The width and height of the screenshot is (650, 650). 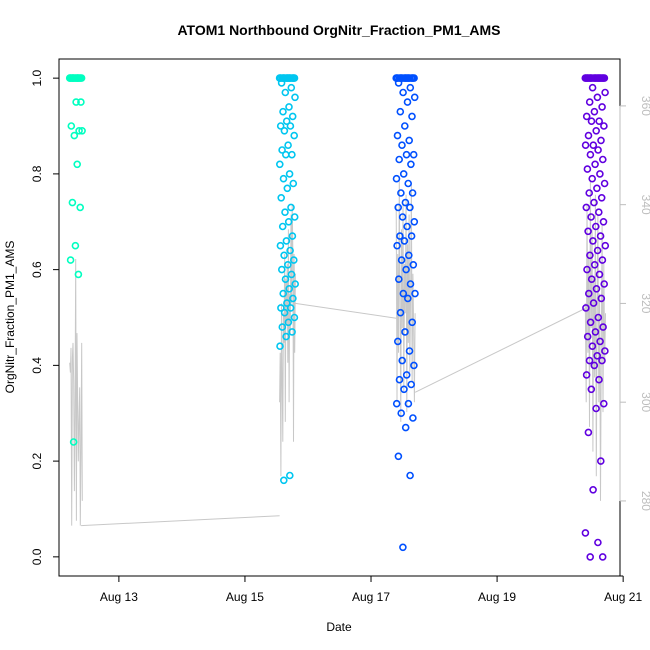 I want to click on y-tick-label: 0.2, so click(x=37, y=460).